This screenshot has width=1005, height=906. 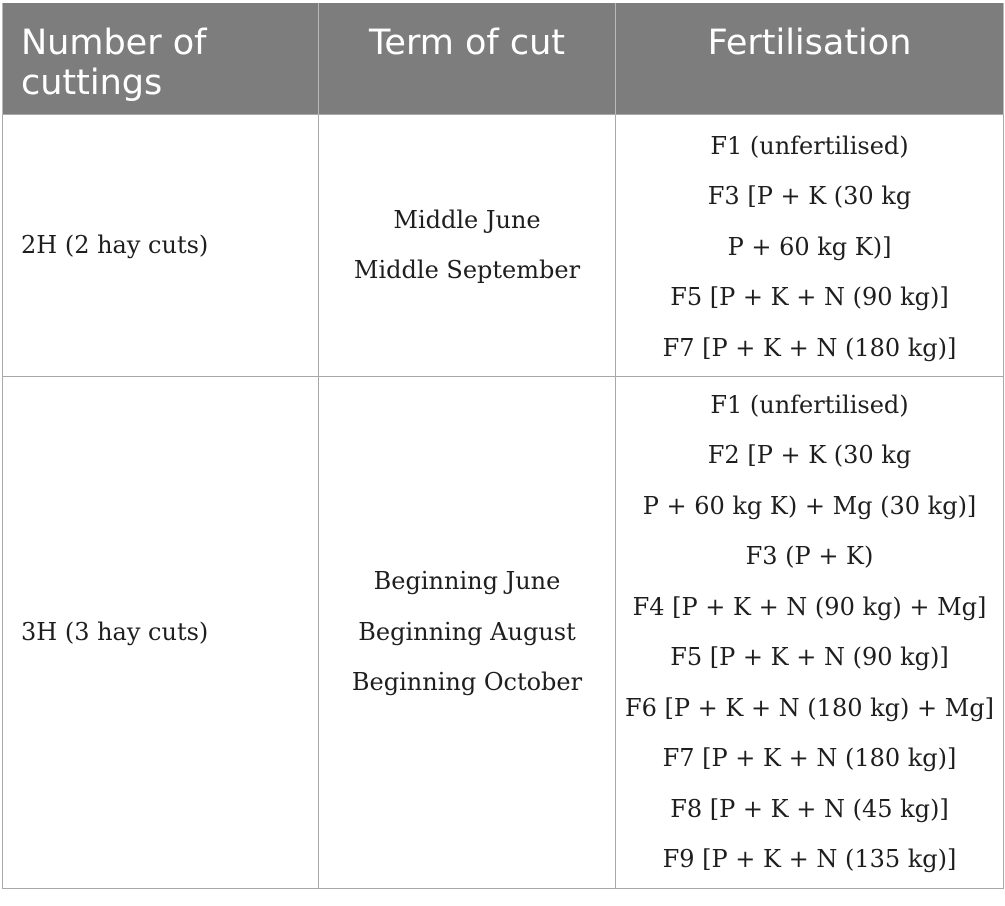 What do you see at coordinates (467, 581) in the screenshot?
I see `term-line: Beginning June` at bounding box center [467, 581].